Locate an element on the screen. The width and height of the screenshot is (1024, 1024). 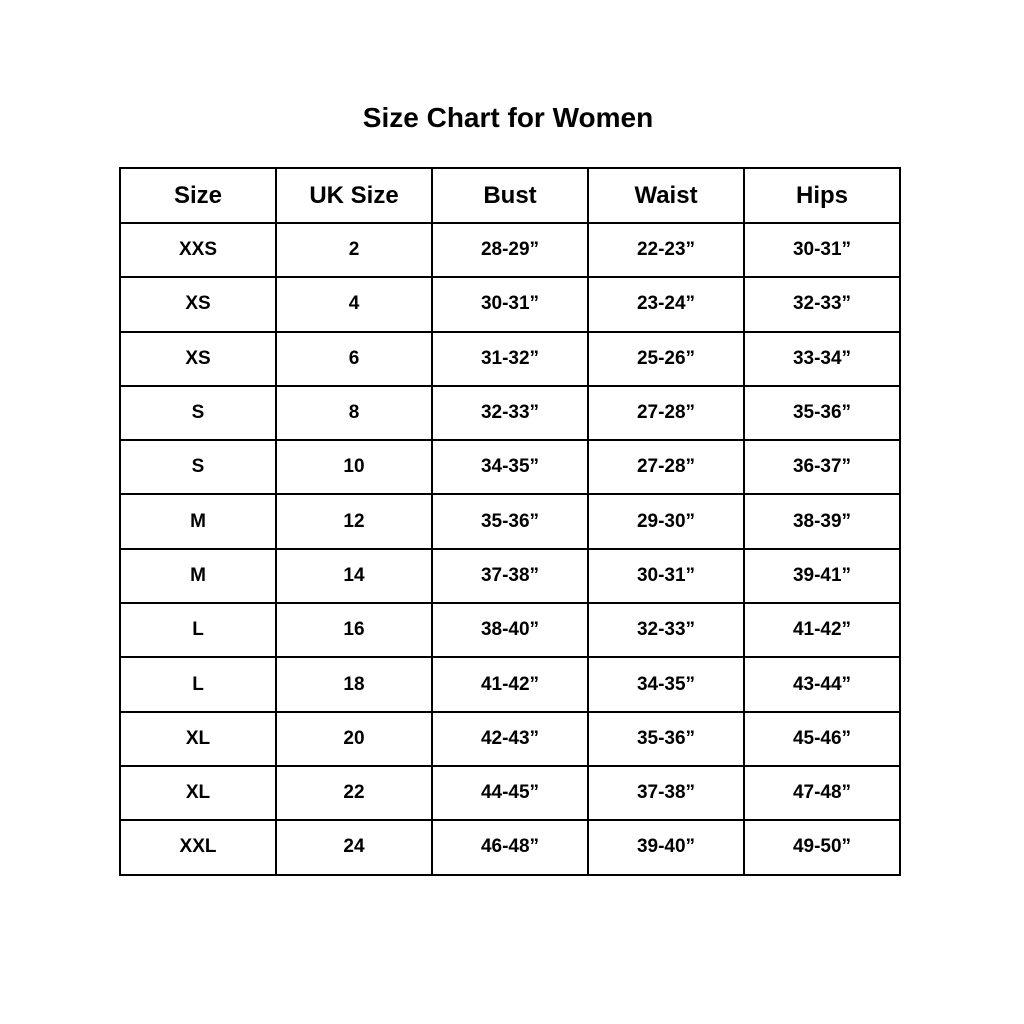
cell-uk-size: 8 is located at coordinates (354, 413).